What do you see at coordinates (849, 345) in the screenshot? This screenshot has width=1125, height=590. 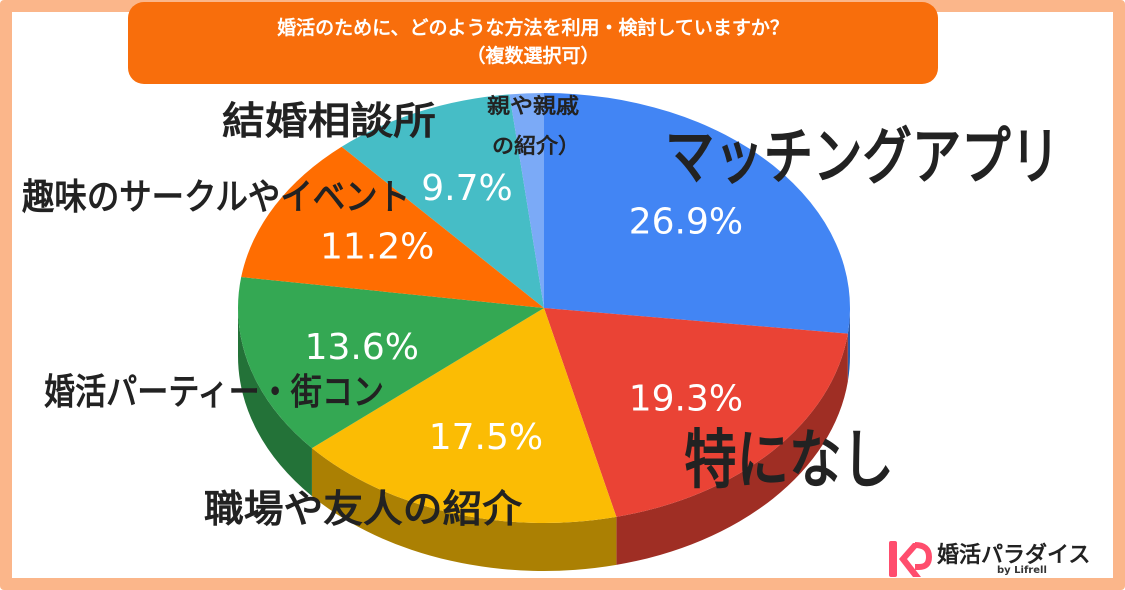 I see `pie-slice-1-side` at bounding box center [849, 345].